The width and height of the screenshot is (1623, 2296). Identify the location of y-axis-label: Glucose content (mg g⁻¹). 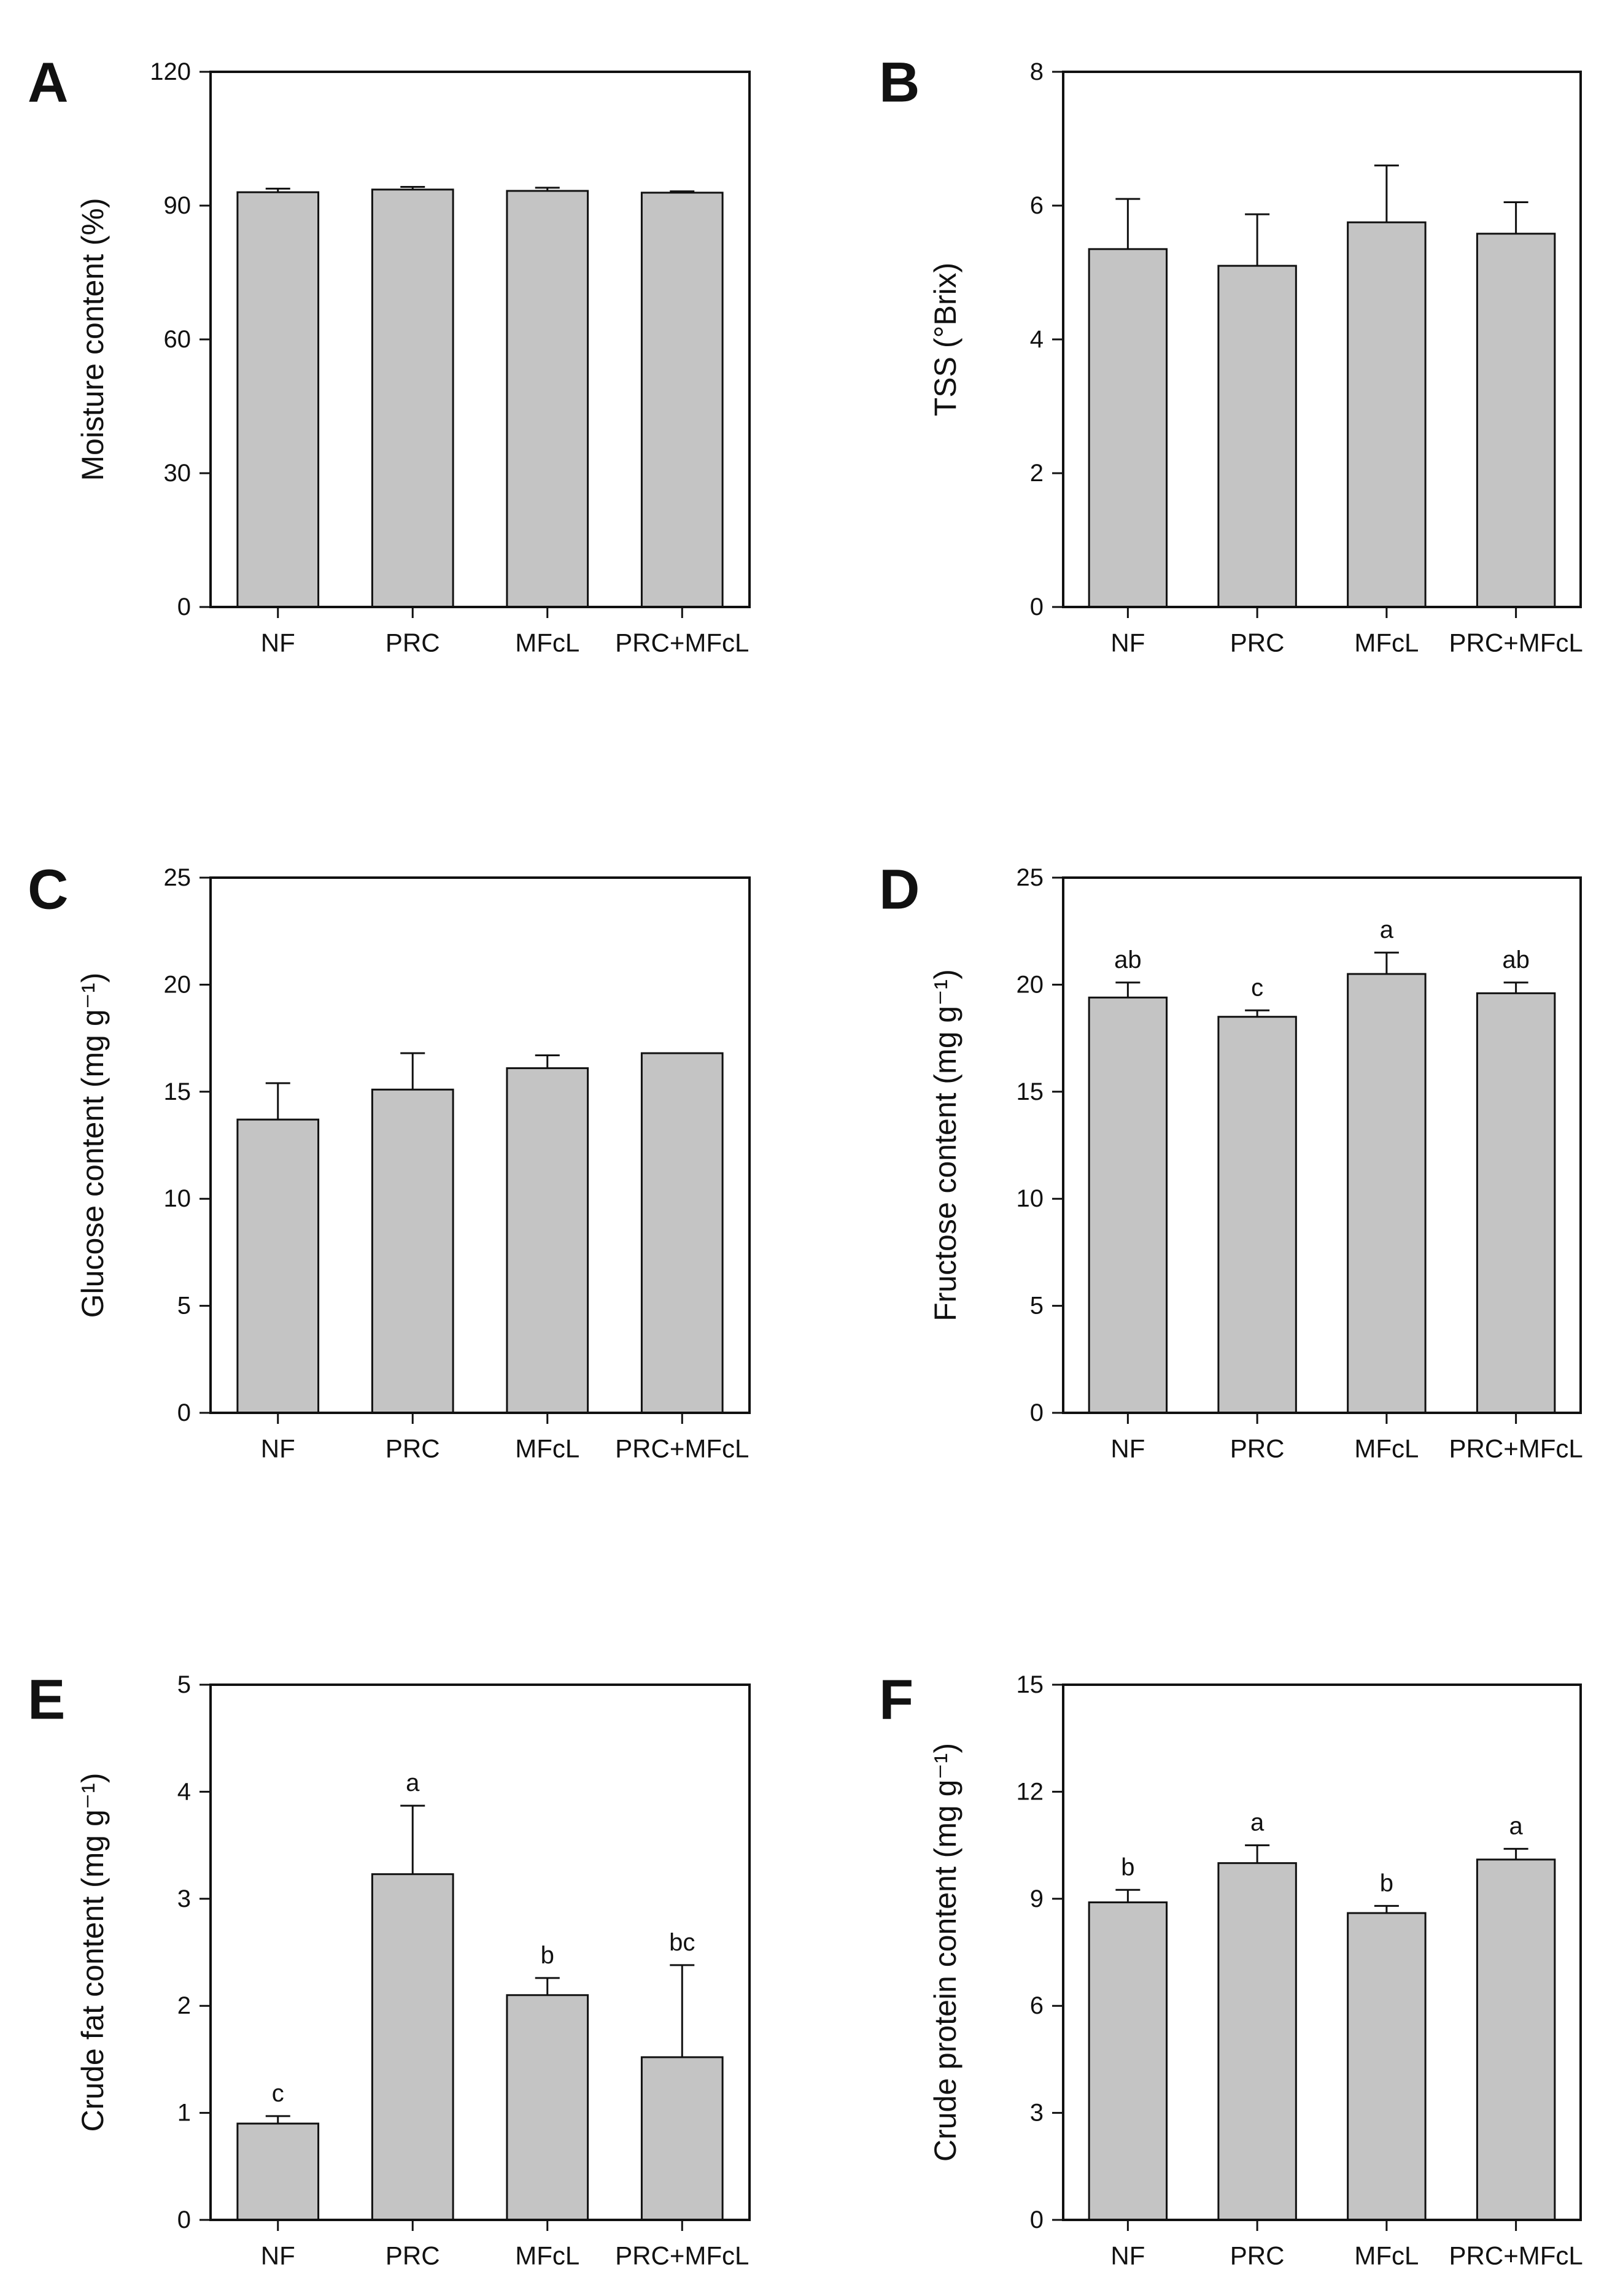
(93, 1145).